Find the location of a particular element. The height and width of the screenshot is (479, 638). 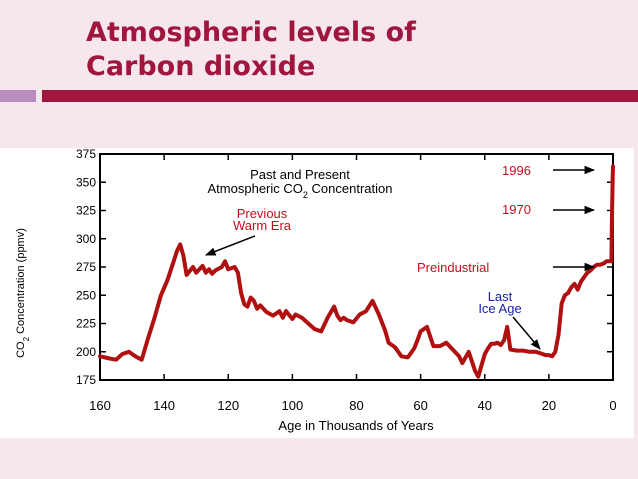

x-tick-label: 60 is located at coordinates (420, 405).